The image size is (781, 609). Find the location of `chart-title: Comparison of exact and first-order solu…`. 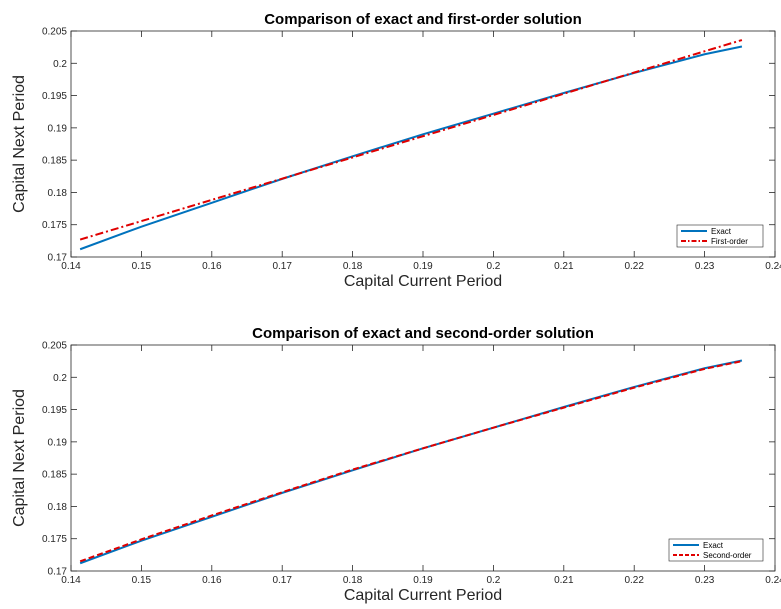

chart-title: Comparison of exact and first-order solu… is located at coordinates (423, 19).